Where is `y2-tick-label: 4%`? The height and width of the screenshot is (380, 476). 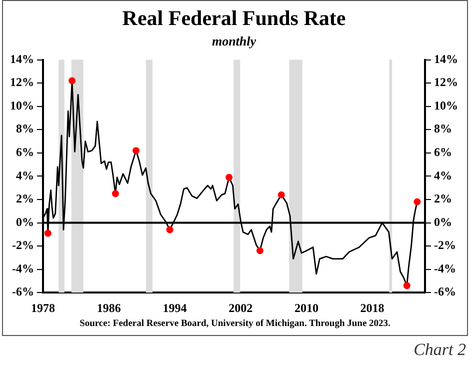 y2-tick-label: 4% is located at coordinates (443, 175).